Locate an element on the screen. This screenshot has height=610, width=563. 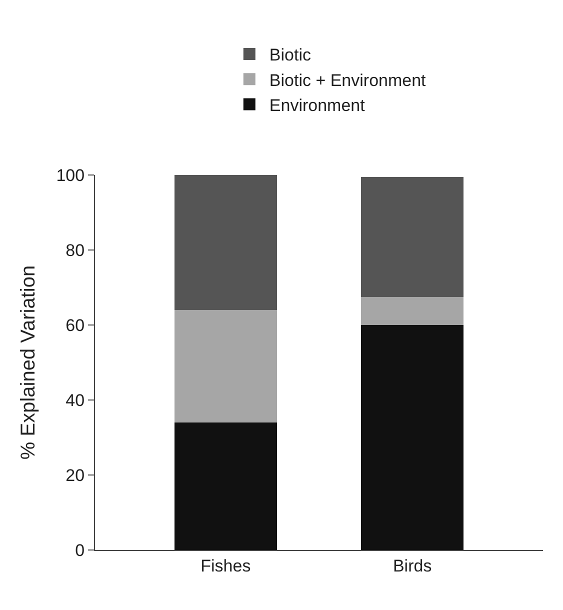
y-tick-label: 60 is located at coordinates (75, 325).